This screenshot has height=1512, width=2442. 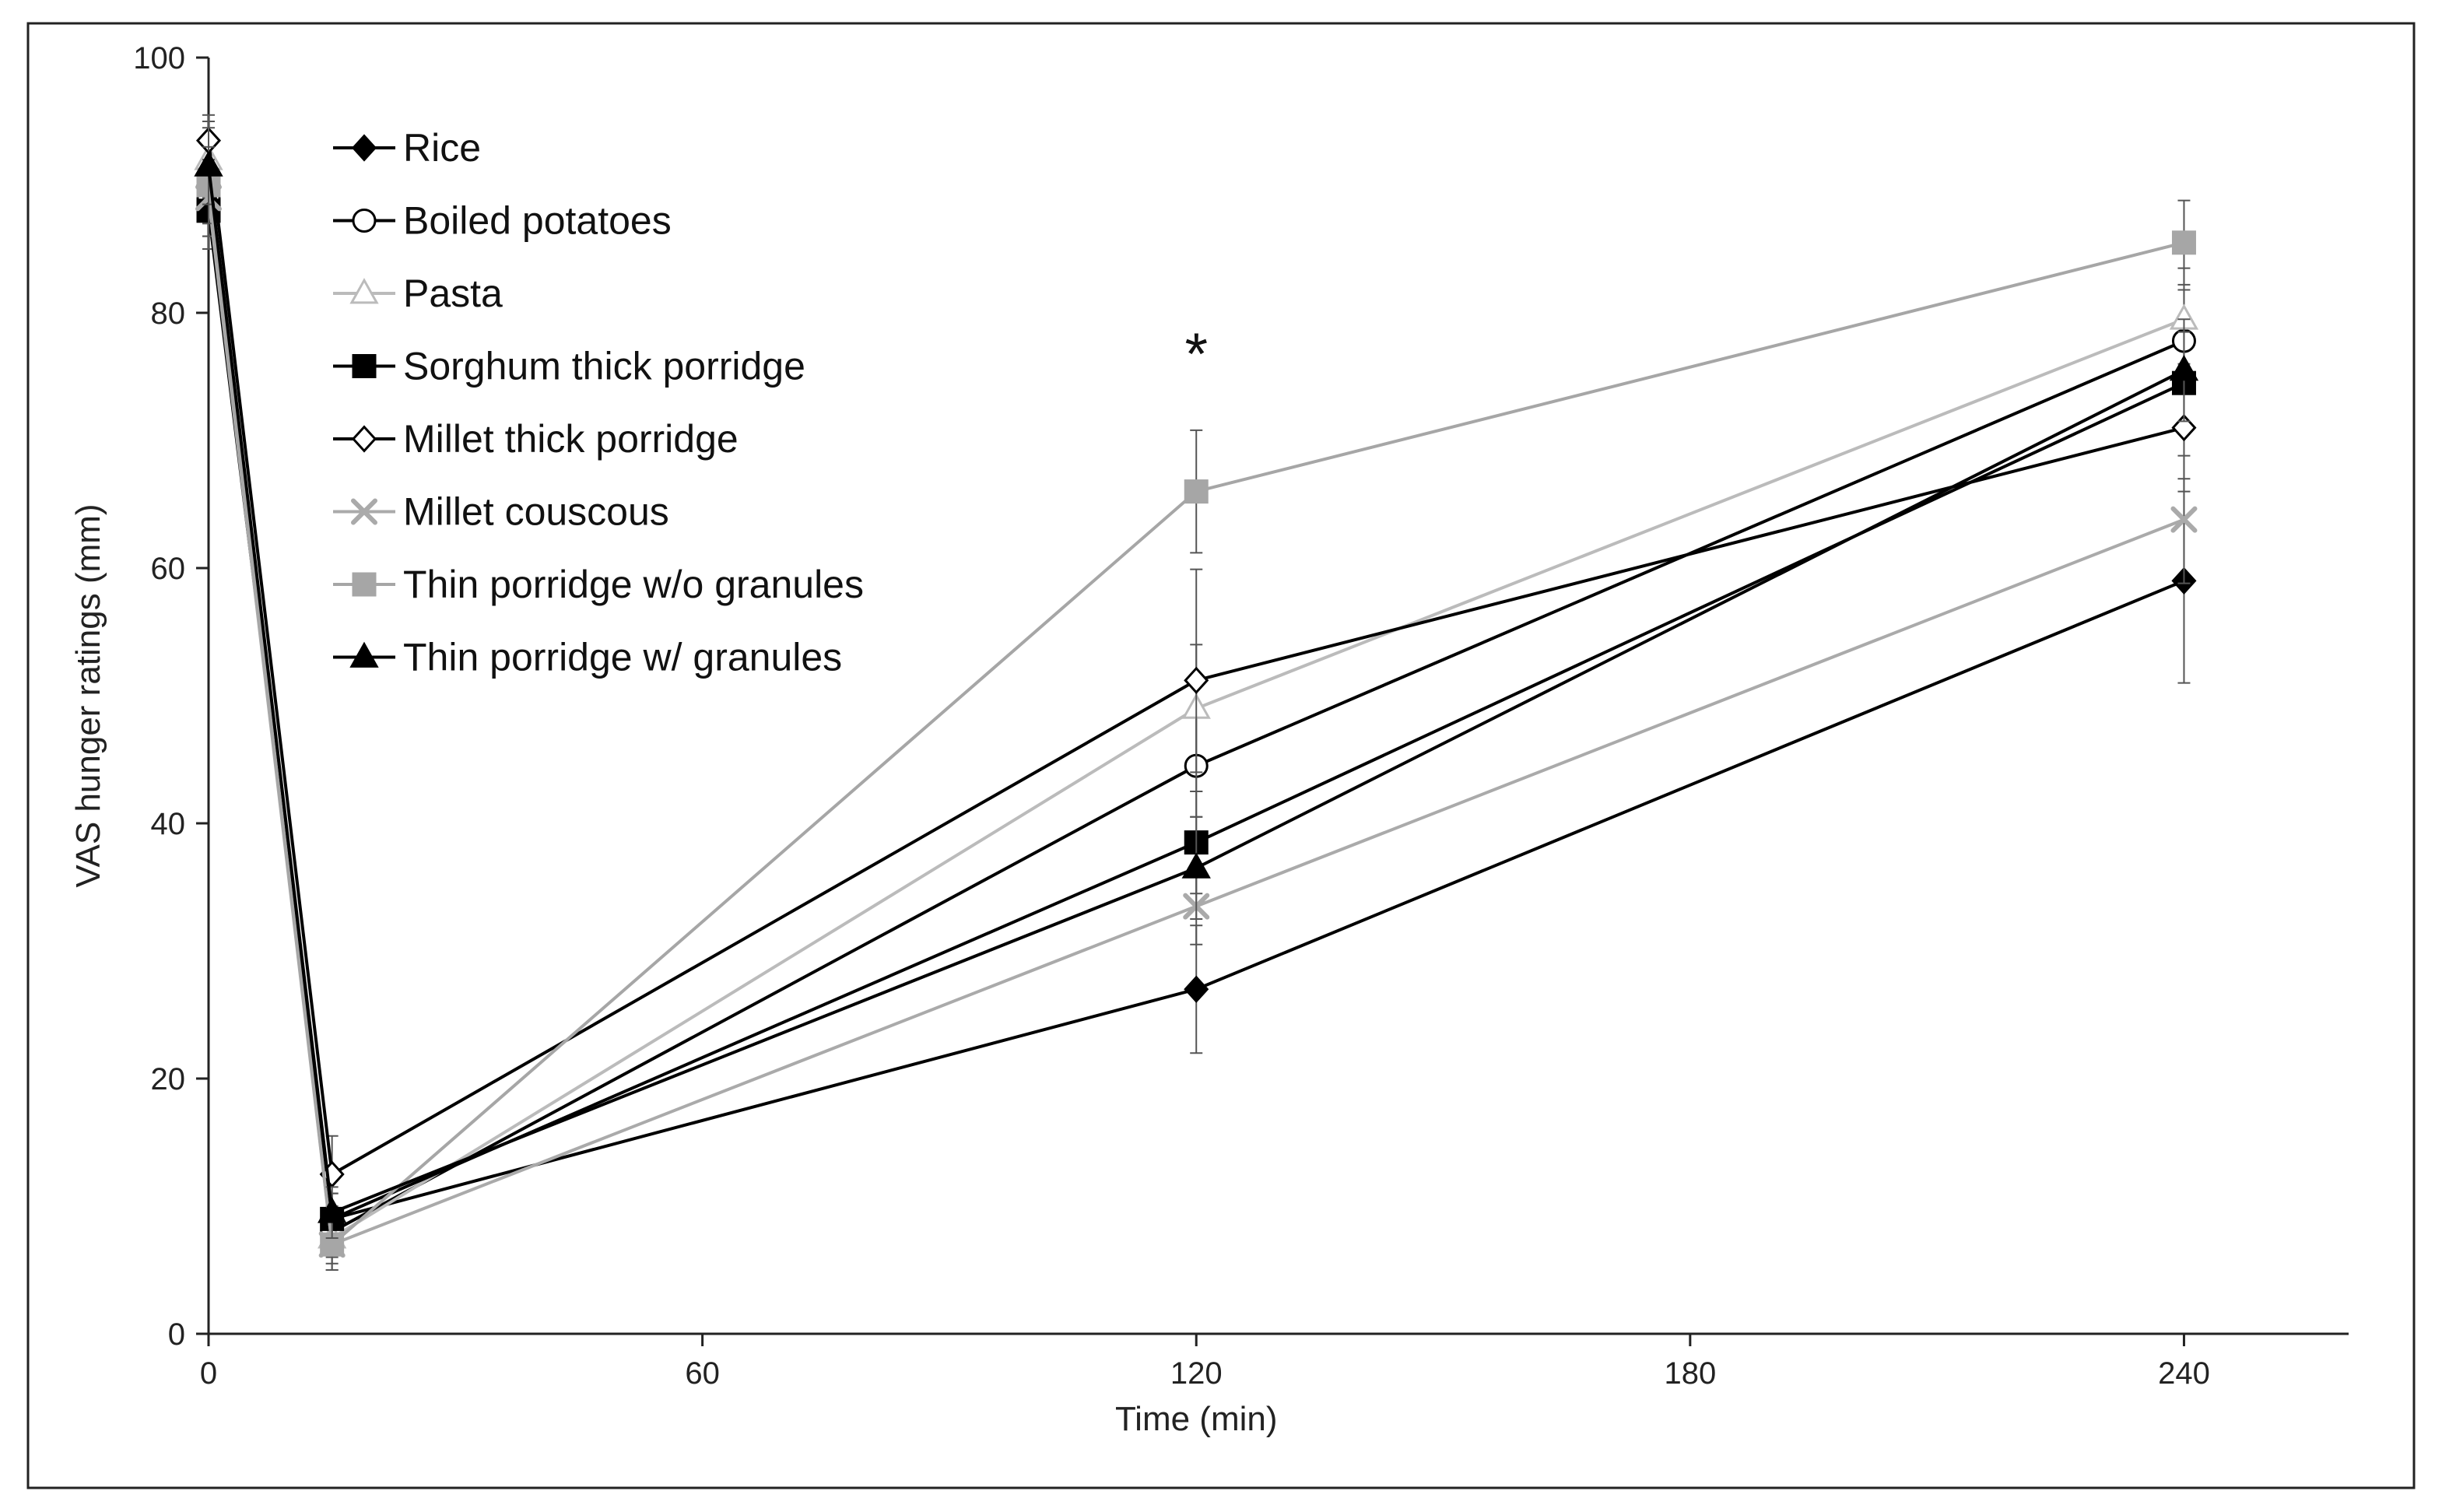 I want to click on y-tick-label: 0, so click(x=176, y=1334).